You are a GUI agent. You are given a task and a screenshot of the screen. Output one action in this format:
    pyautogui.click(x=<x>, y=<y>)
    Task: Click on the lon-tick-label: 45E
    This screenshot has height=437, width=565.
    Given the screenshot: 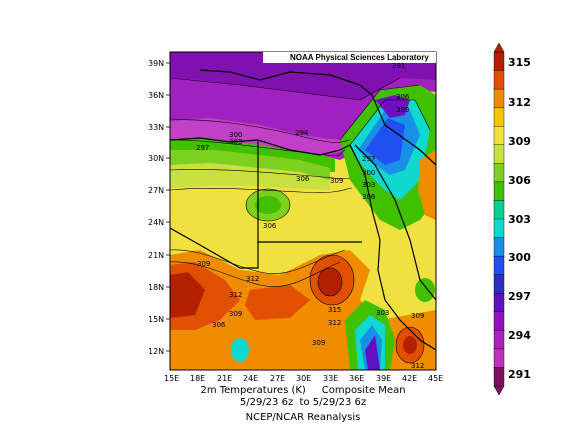 What is the action you would take?
    pyautogui.click(x=435, y=378)
    